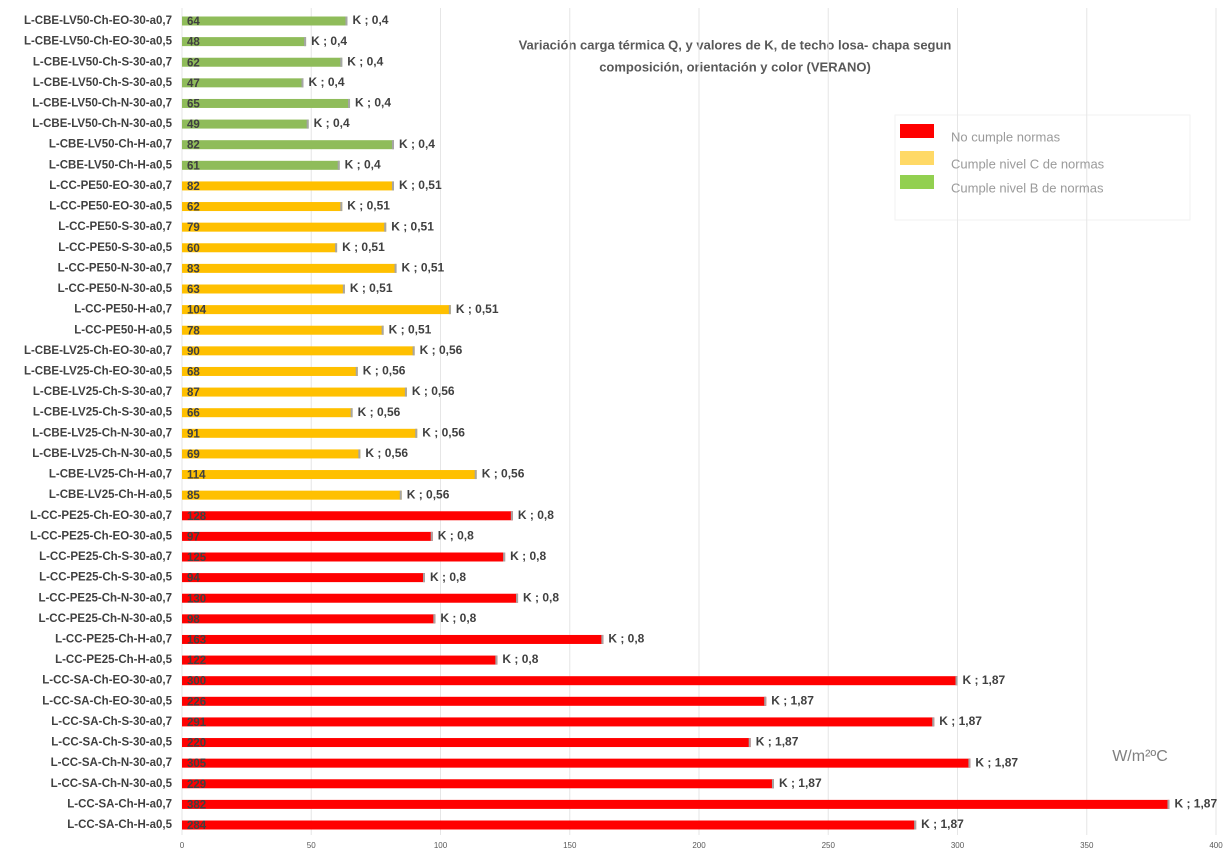  I want to click on x-tick-label: 200, so click(699, 845).